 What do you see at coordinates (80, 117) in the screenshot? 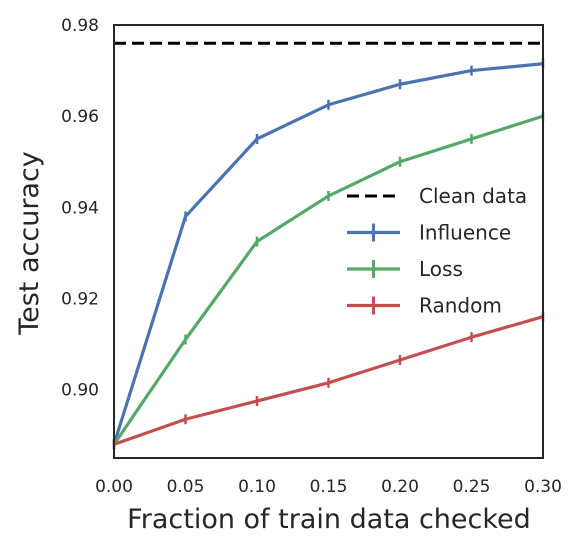
I see `y-tick-label: 0.96` at bounding box center [80, 117].